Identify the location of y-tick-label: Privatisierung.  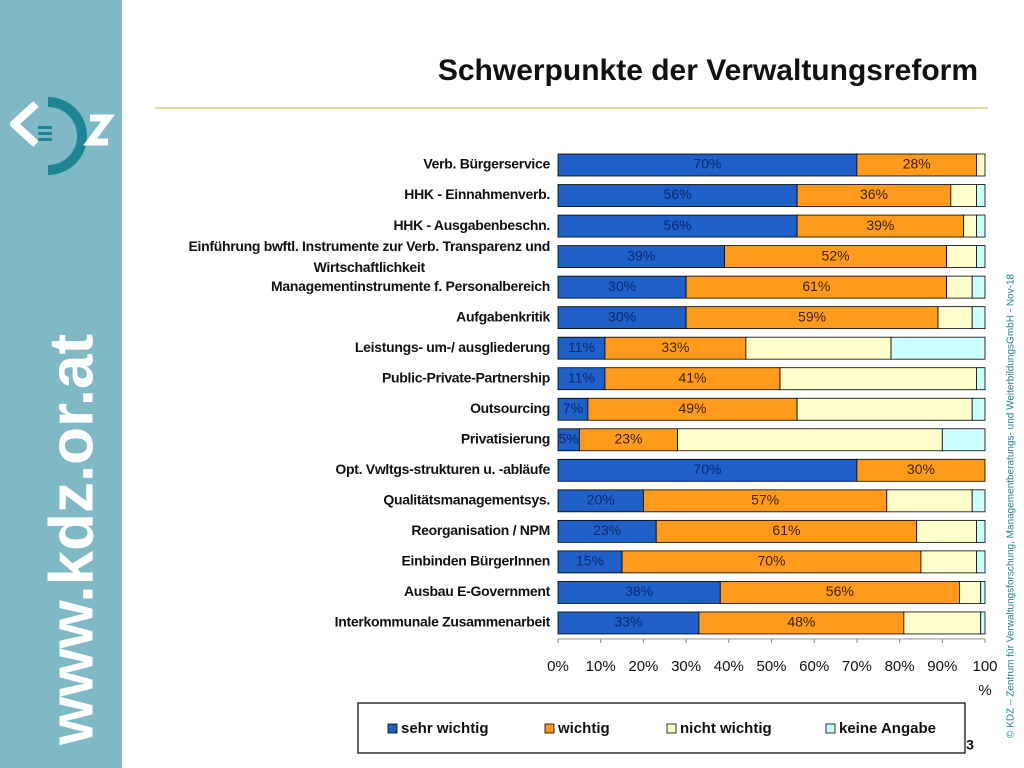
(505, 438).